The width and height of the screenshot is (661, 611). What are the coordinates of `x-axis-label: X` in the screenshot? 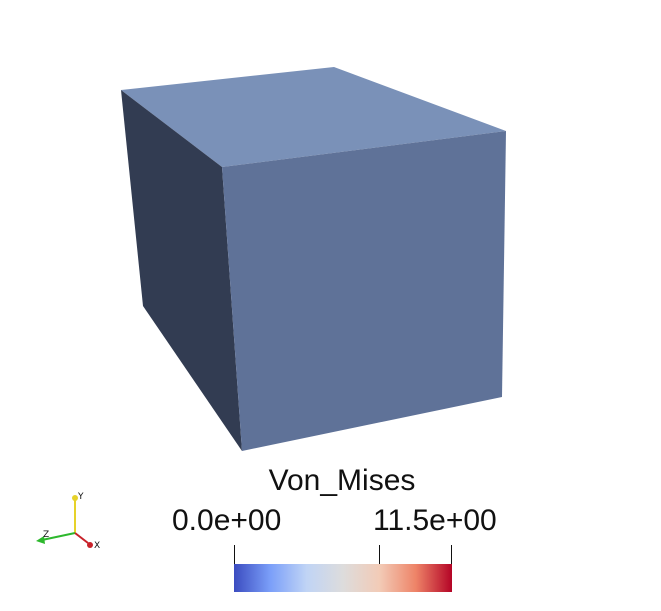 It's located at (97, 546).